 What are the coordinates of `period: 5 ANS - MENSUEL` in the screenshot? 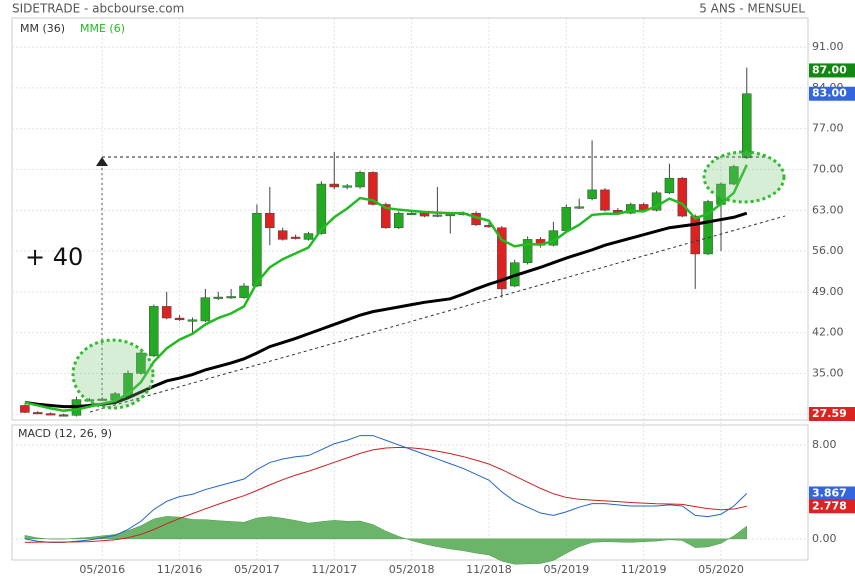 It's located at (752, 9).